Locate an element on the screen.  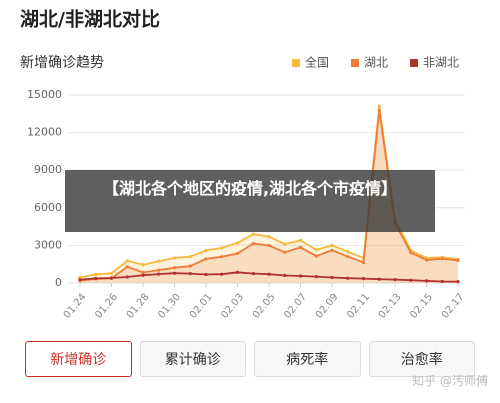
tab: 累计确诊 is located at coordinates (192, 359).